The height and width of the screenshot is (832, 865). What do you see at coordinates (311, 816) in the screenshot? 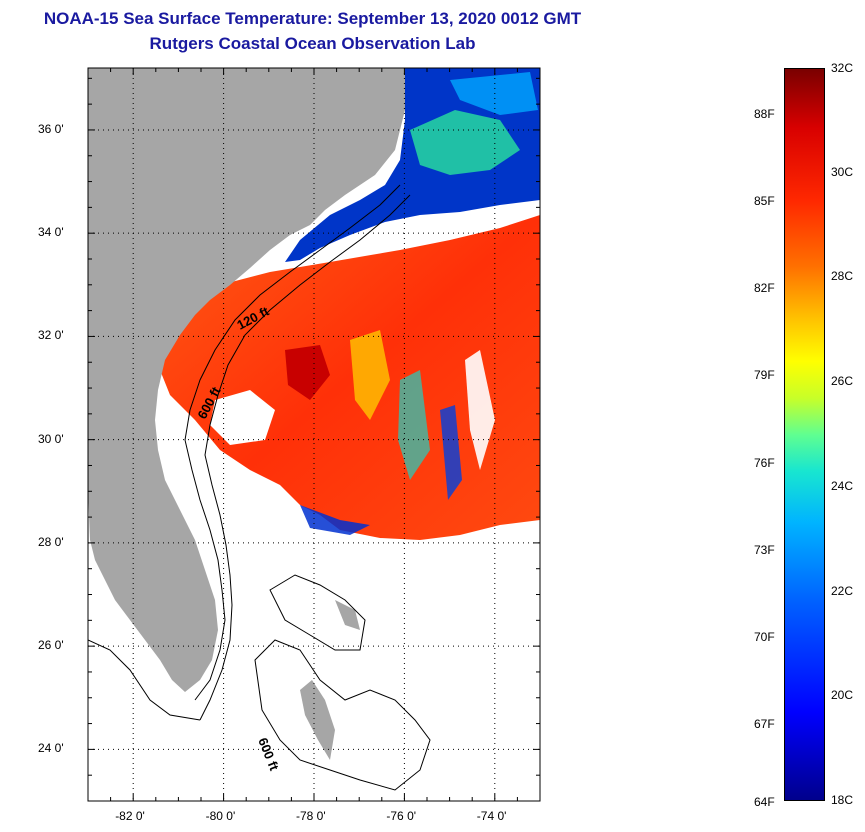
I see `lon-label: -78 0'` at bounding box center [311, 816].